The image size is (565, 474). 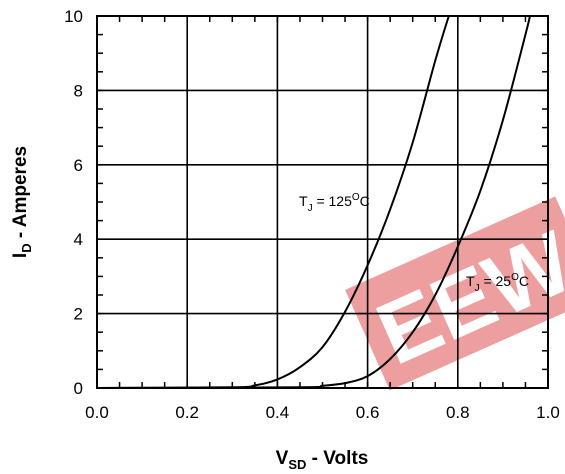 What do you see at coordinates (78, 165) in the screenshot?
I see `y-tick-label: 6` at bounding box center [78, 165].